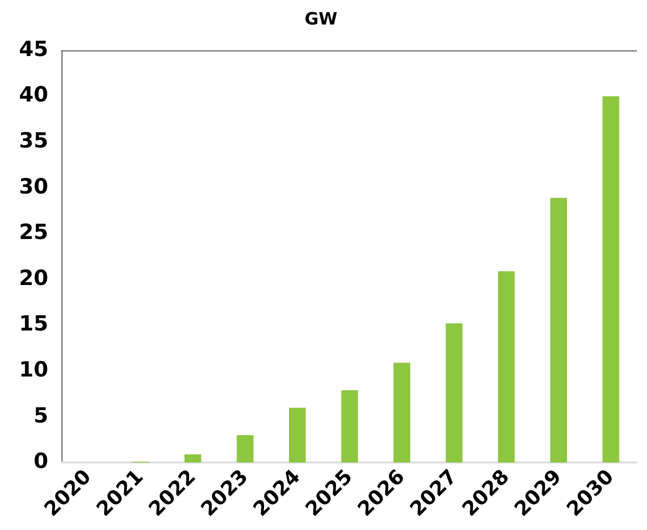 This screenshot has height=530, width=647. What do you see at coordinates (41, 461) in the screenshot?
I see `y-tick-label: 0` at bounding box center [41, 461].